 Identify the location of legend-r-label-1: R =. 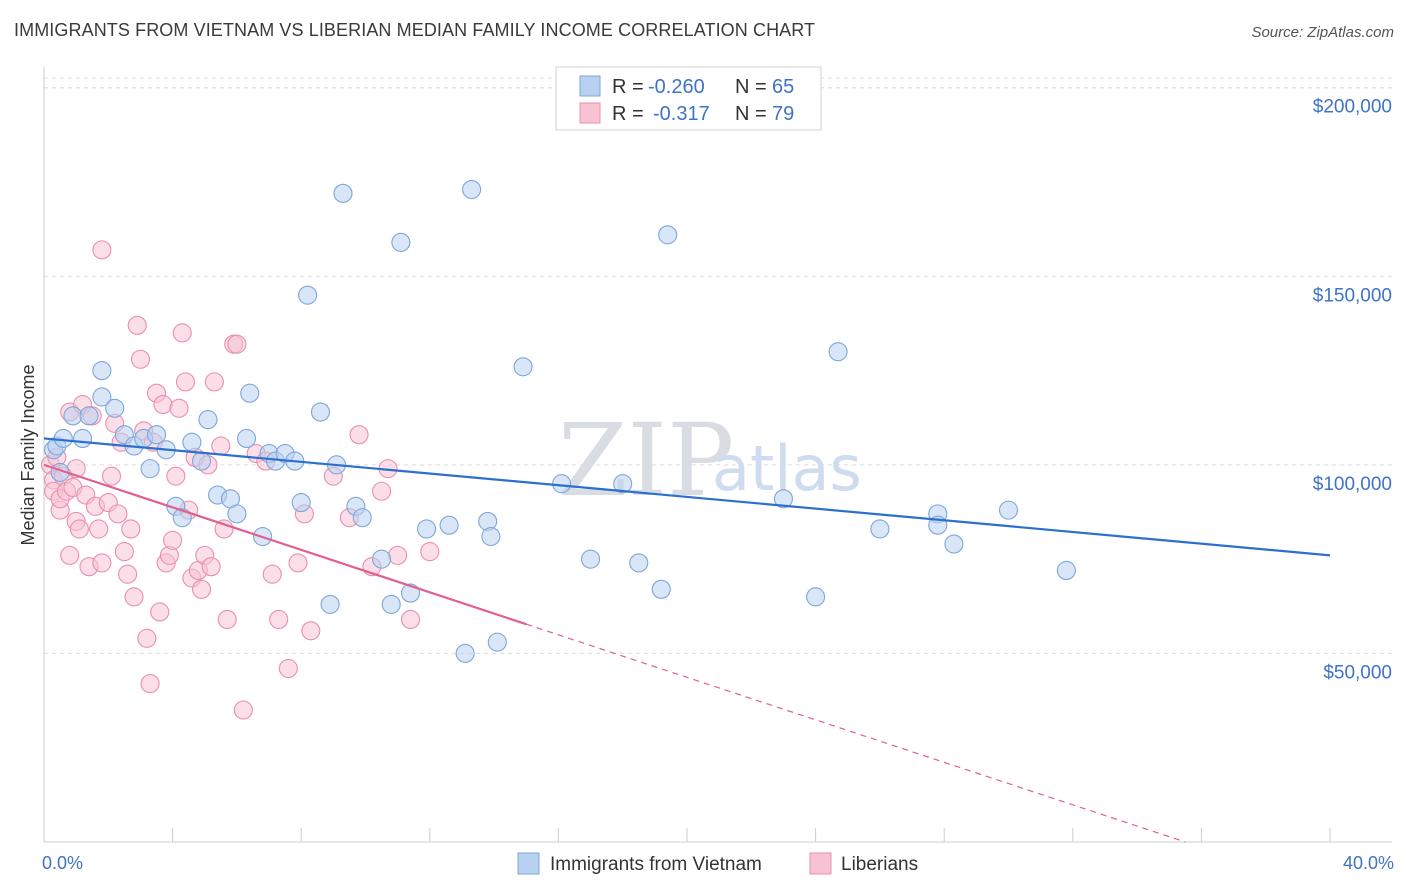
(628, 87).